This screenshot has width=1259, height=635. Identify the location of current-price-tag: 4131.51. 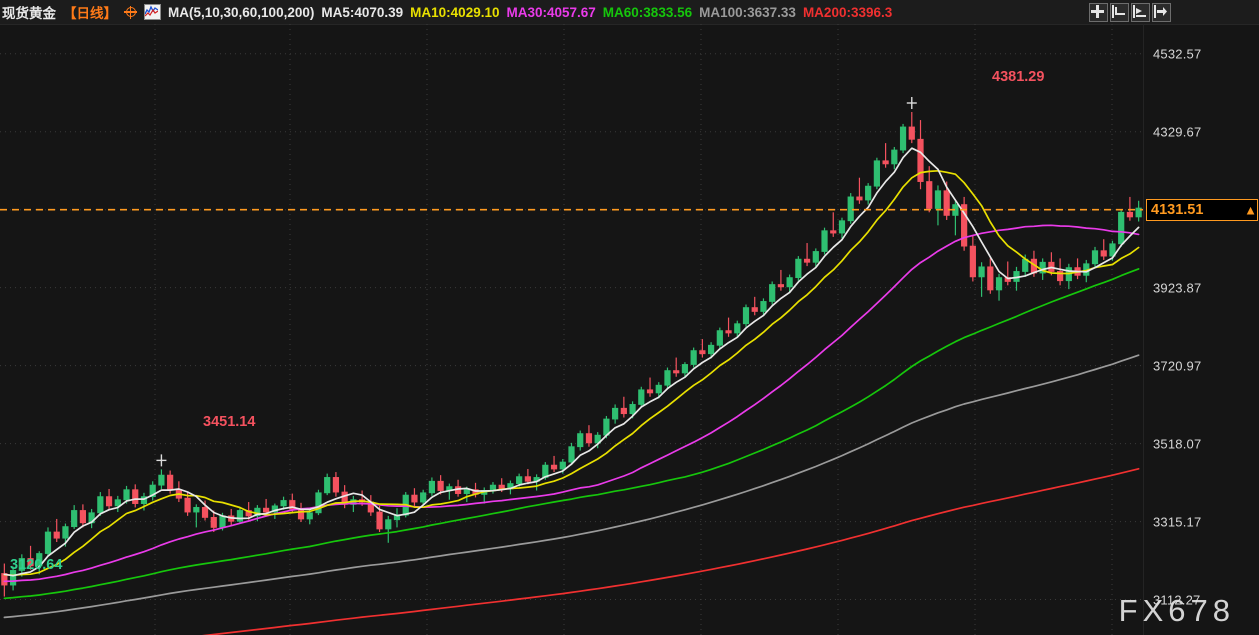
(1202, 209).